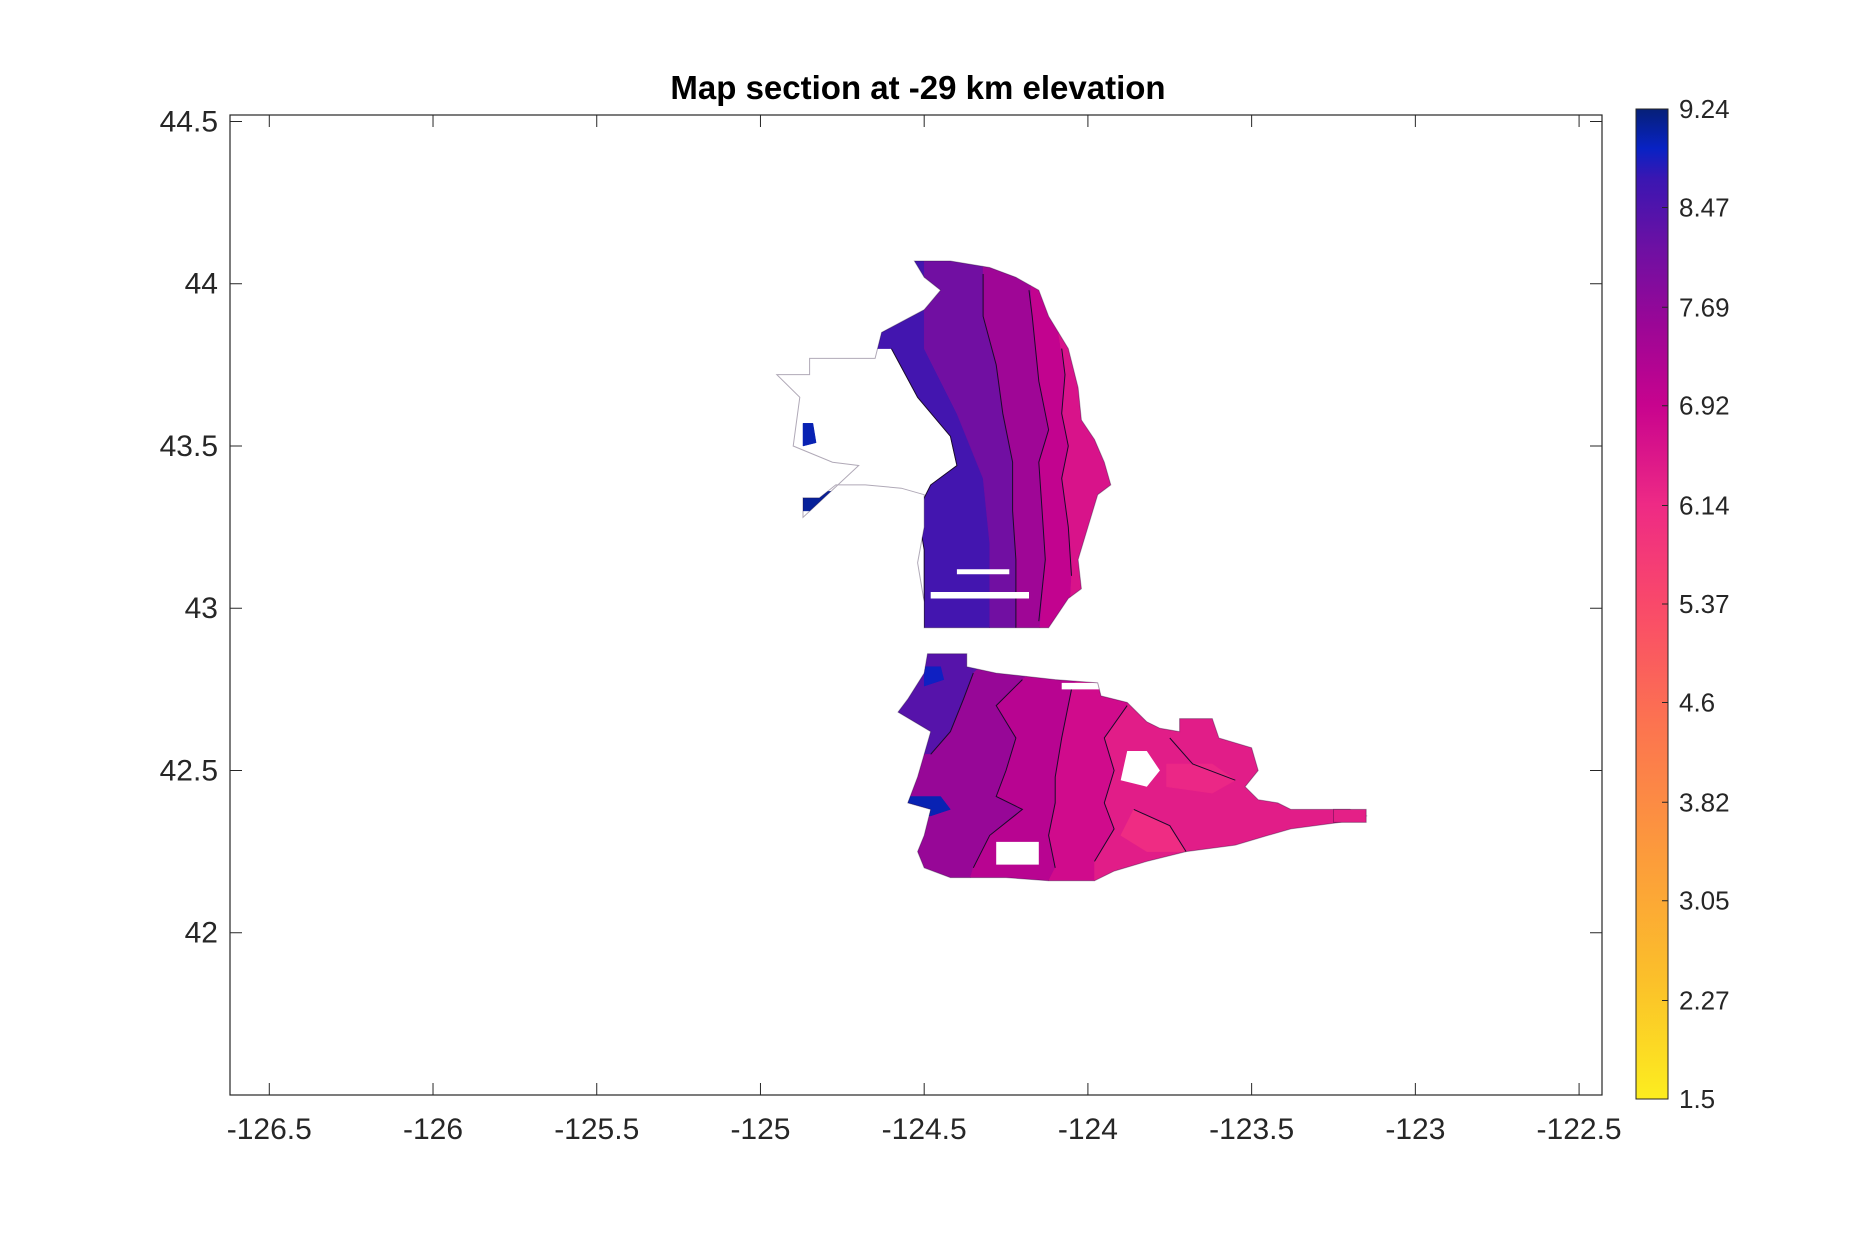 The height and width of the screenshot is (1250, 1875). Describe the element at coordinates (1579, 1129) in the screenshot. I see `x-tick-label: -122.5` at that location.